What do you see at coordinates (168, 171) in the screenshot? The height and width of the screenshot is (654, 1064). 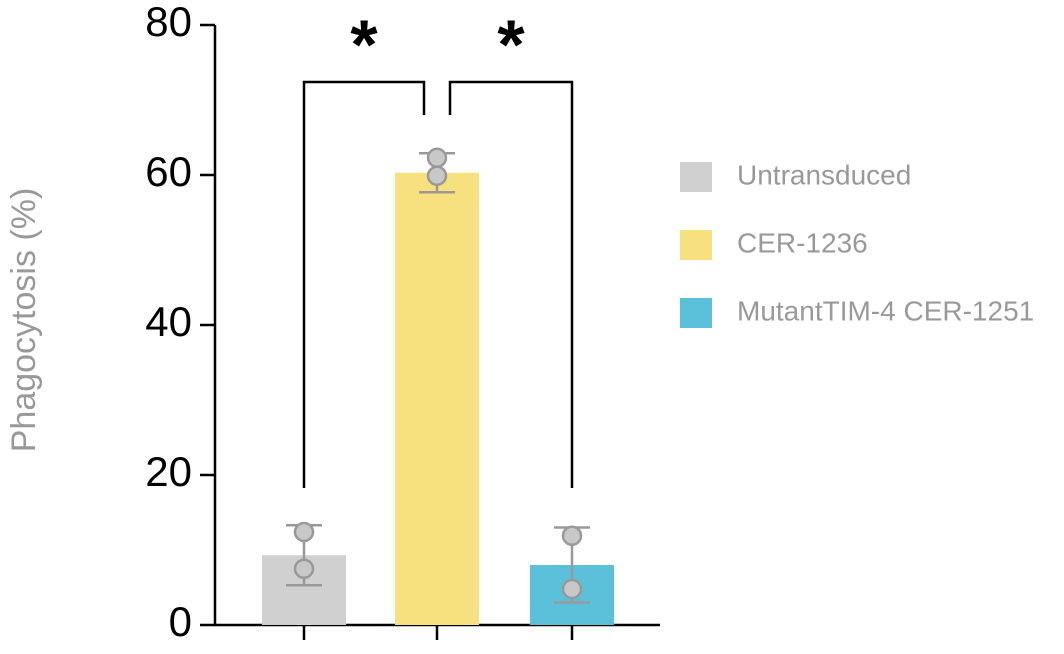 I see `y-tick-label: 60` at bounding box center [168, 171].